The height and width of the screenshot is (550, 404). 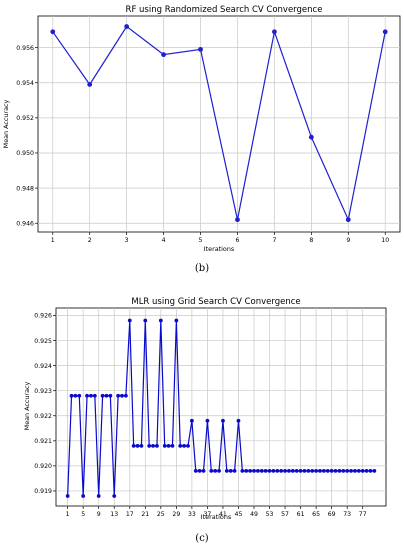 I want to click on c-x-tick-label: 37, so click(x=207, y=514).